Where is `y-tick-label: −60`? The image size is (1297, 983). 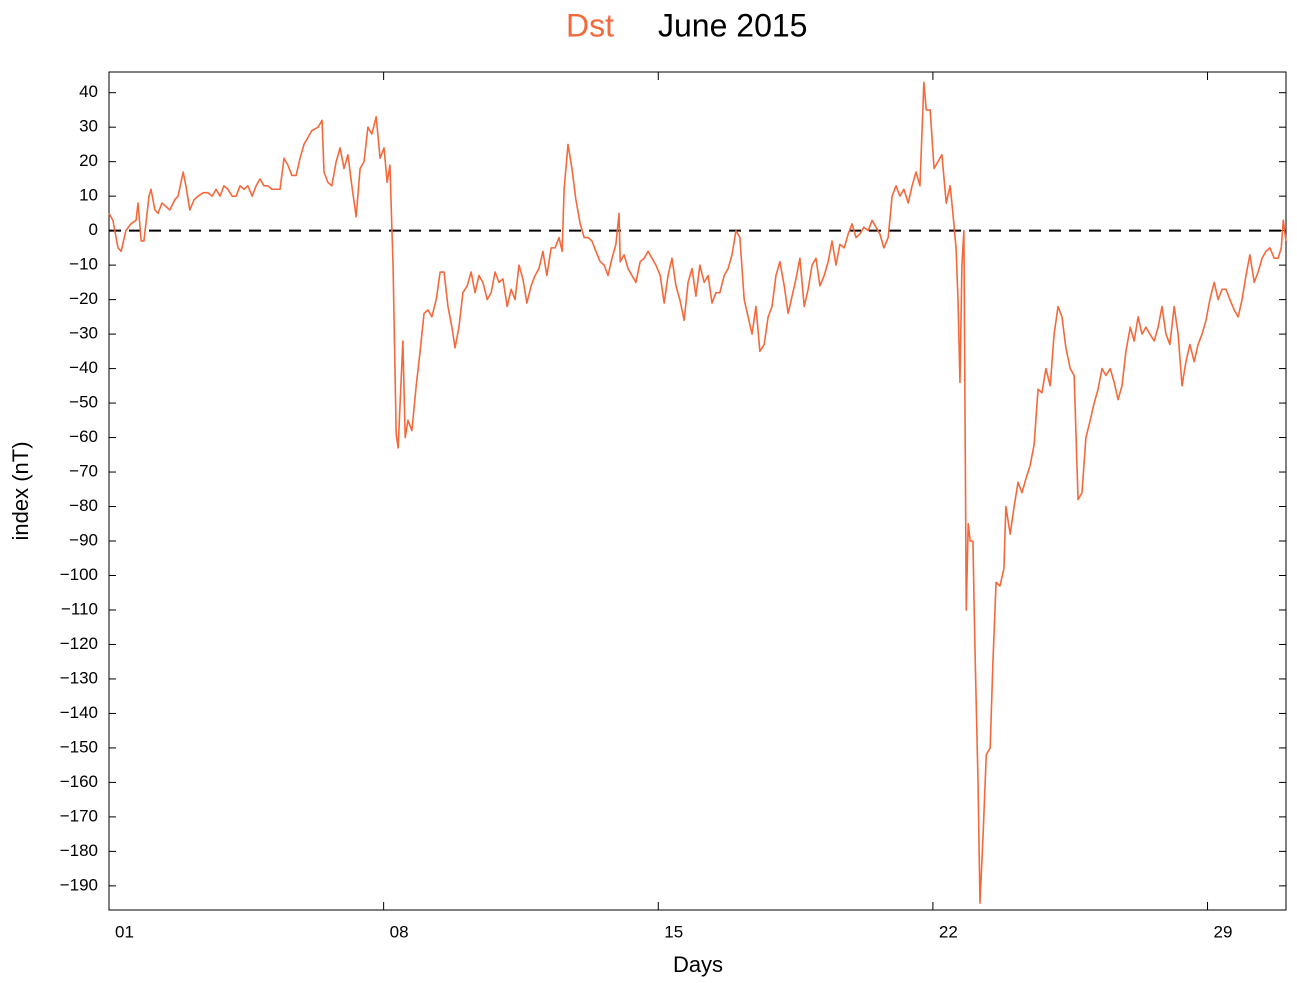
y-tick-label: −60 is located at coordinates (83, 436).